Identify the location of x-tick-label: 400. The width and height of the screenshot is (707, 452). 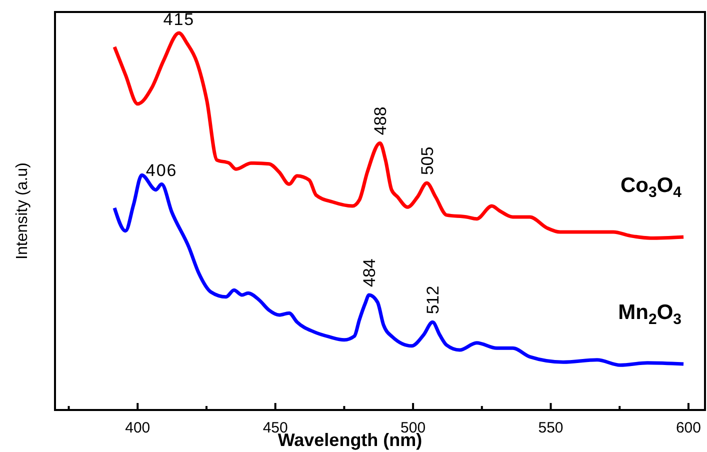
(137, 428).